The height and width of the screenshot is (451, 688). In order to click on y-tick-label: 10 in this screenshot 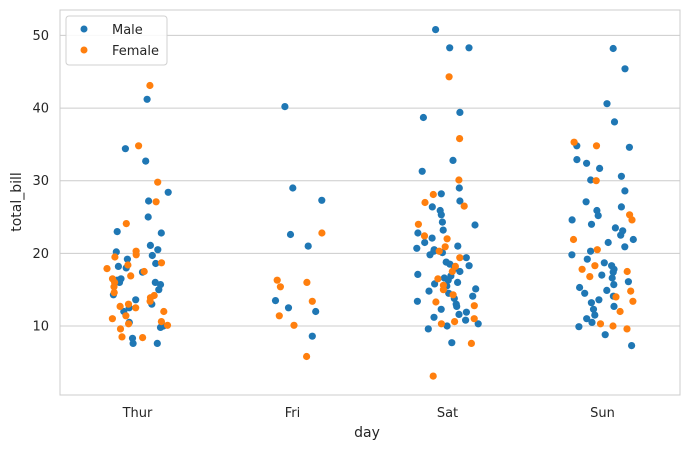, I will do `click(40, 326)`.